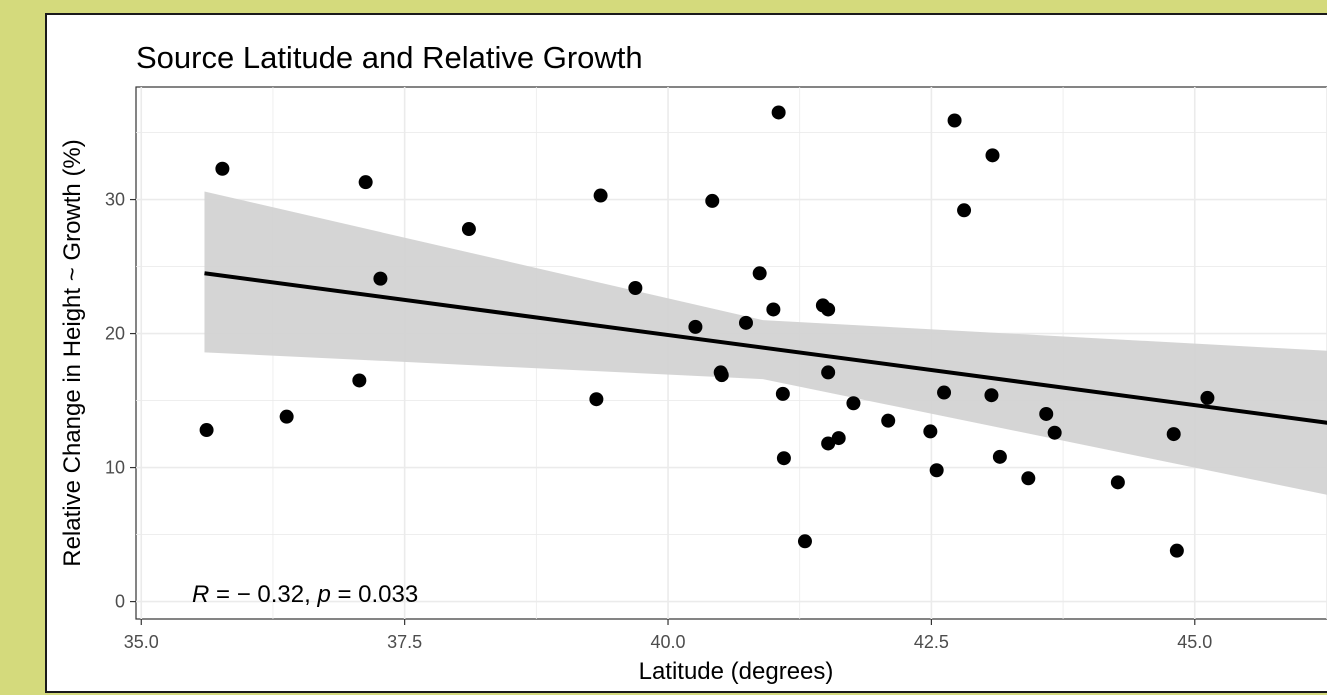  Describe the element at coordinates (404, 642) in the screenshot. I see `x-tick-label: 37.5` at that location.